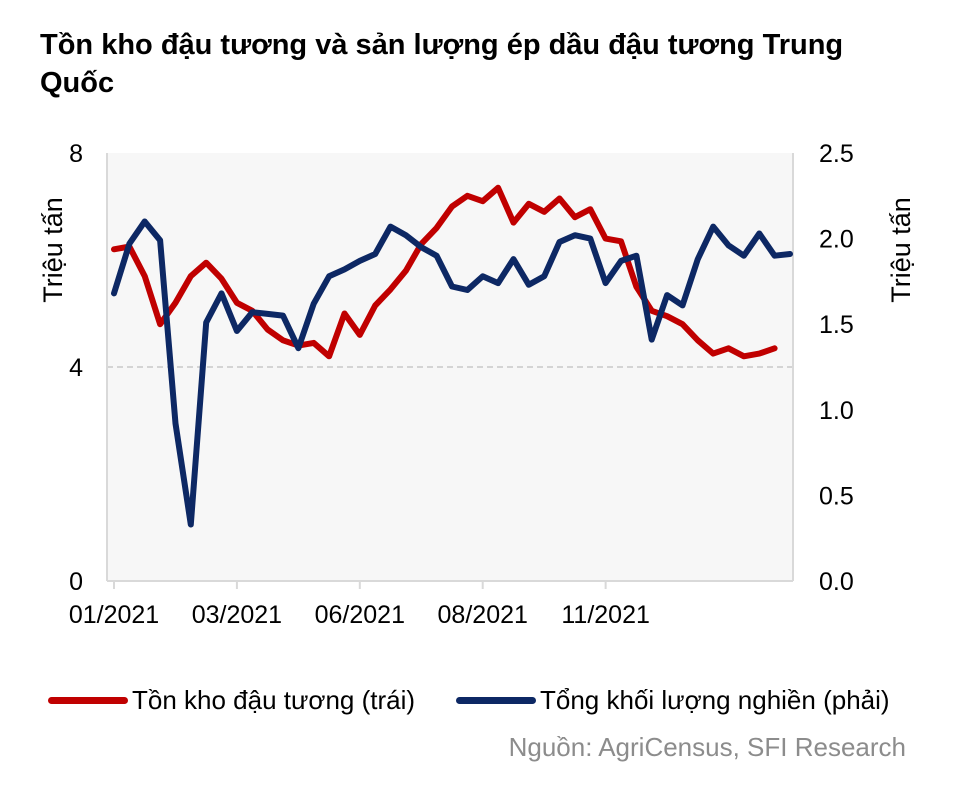 The image size is (964, 794). Describe the element at coordinates (715, 699) in the screenshot. I see `legend-label-crush: Tổng khối lượng nghiền (phải)` at that location.